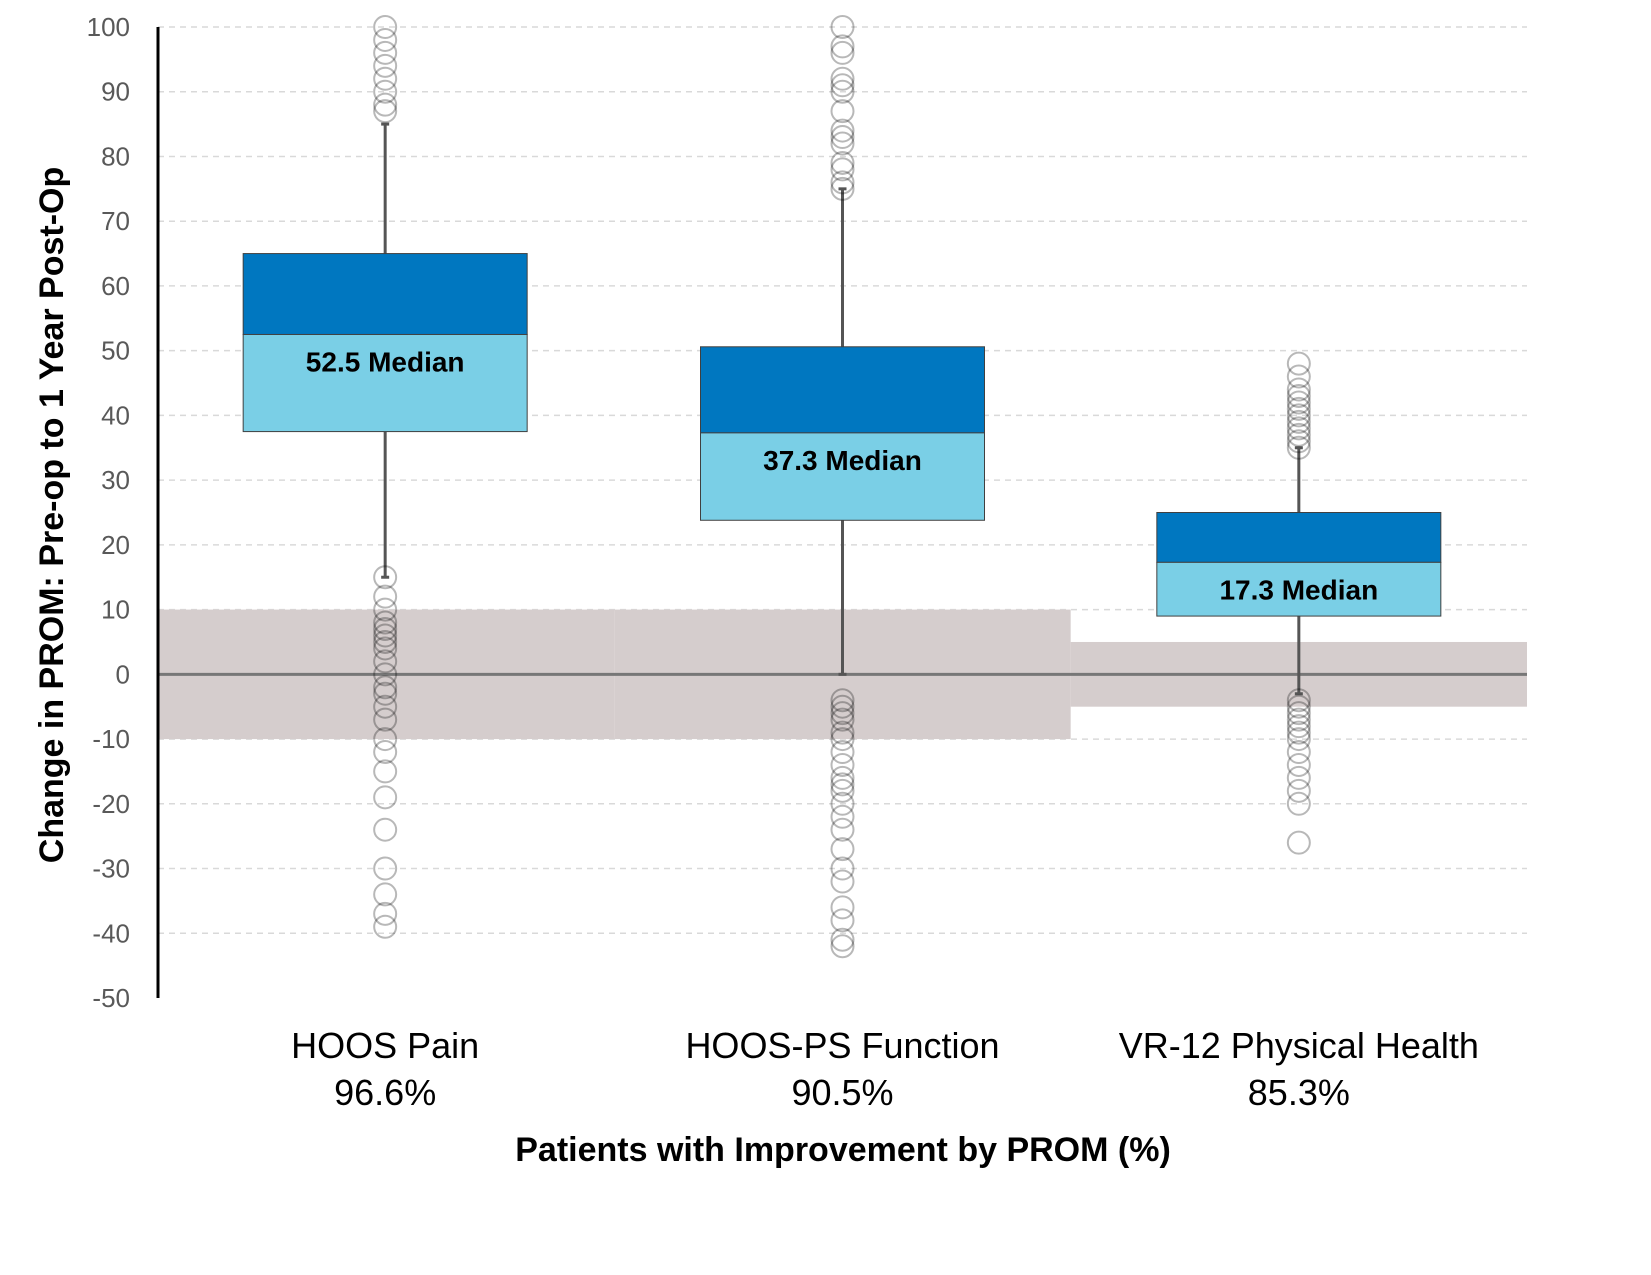  What do you see at coordinates (843, 1150) in the screenshot?
I see `x-axis-title: Patients with Improvement by PROM (%)` at bounding box center [843, 1150].